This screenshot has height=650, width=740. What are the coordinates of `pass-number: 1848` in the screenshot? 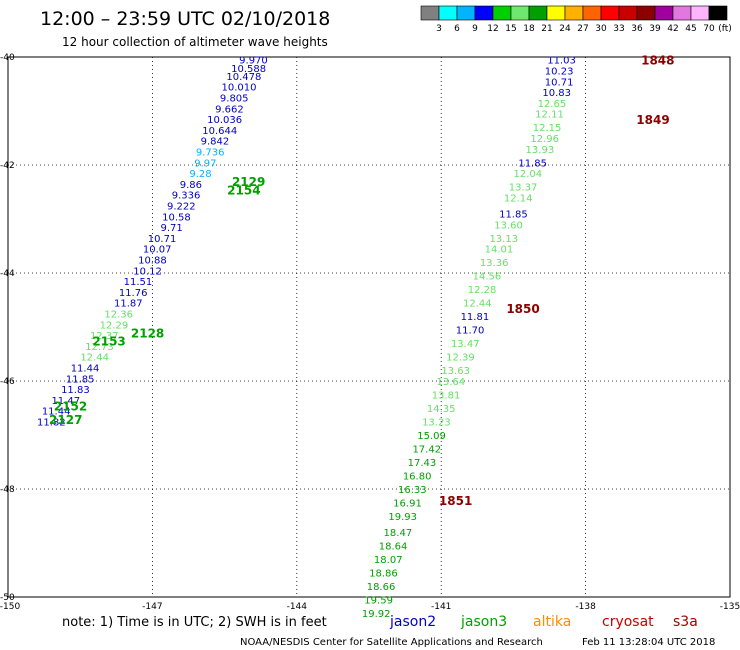 It's located at (657, 61).